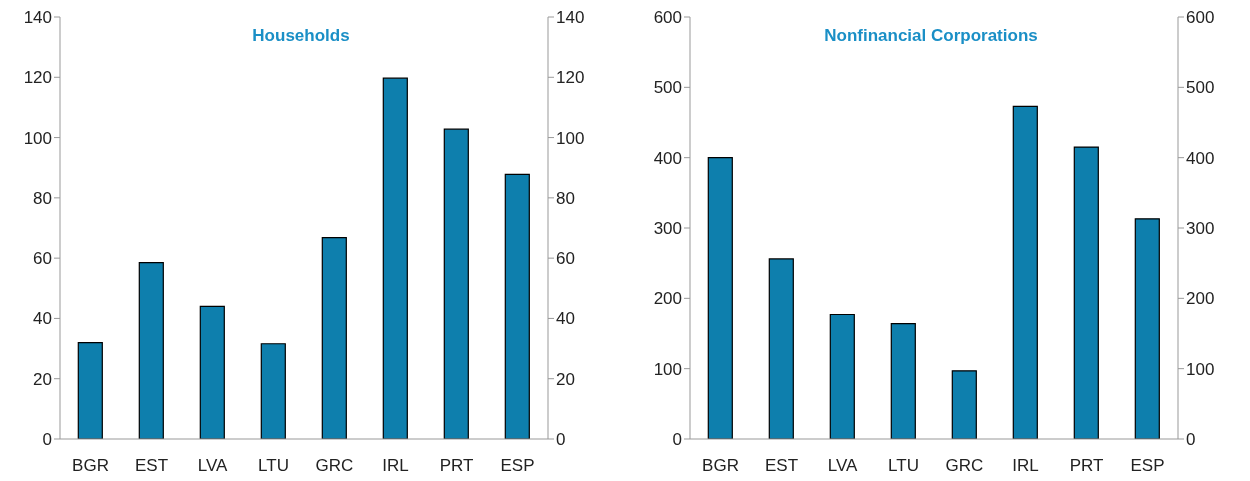 Image resolution: width=1250 pixels, height=481 pixels. What do you see at coordinates (301, 36) in the screenshot?
I see `text: Households` at bounding box center [301, 36].